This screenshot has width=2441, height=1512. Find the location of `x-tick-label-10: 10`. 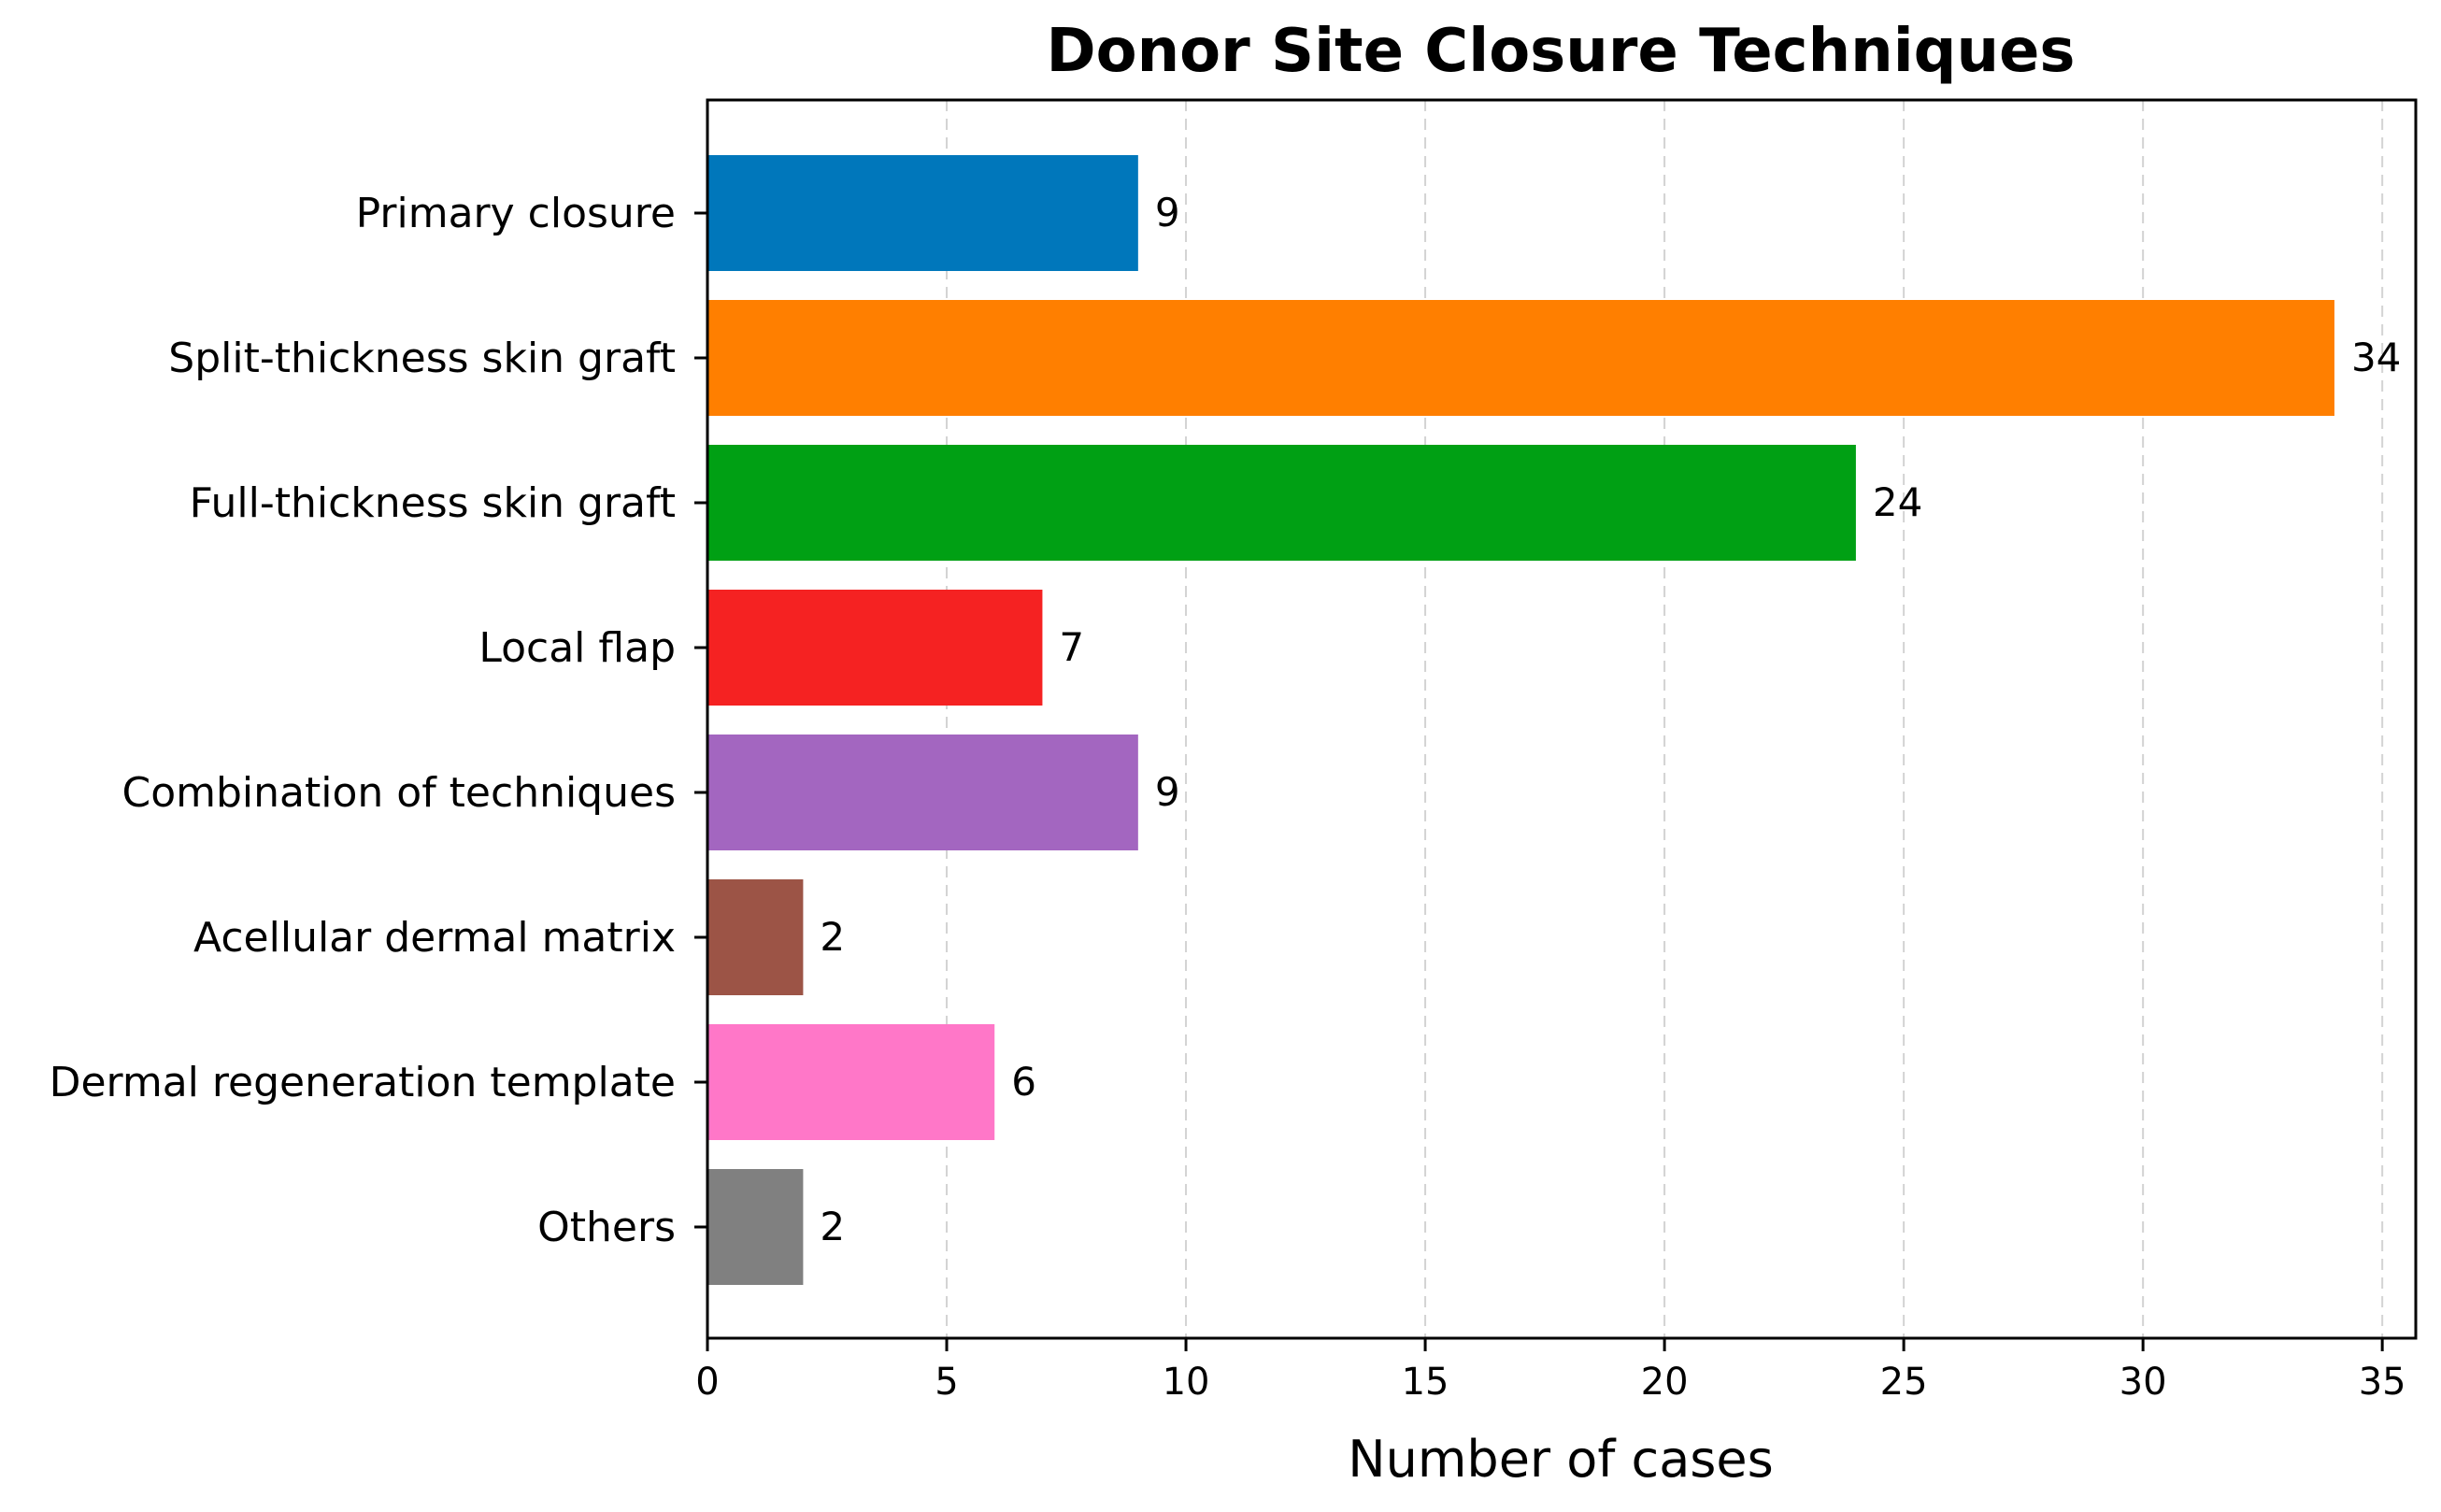

x-tick-label-10: 10 is located at coordinates (1186, 1382).